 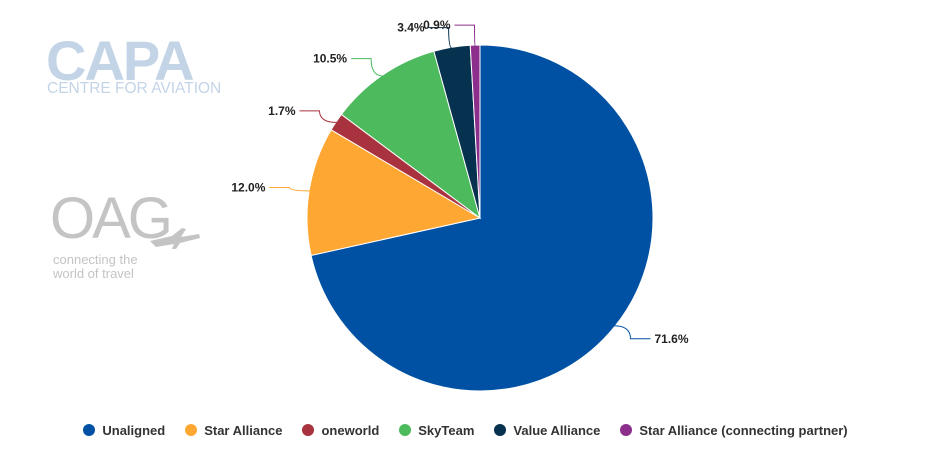 I want to click on oag-logo: OAG connecting the world of travel, so click(x=125, y=233).